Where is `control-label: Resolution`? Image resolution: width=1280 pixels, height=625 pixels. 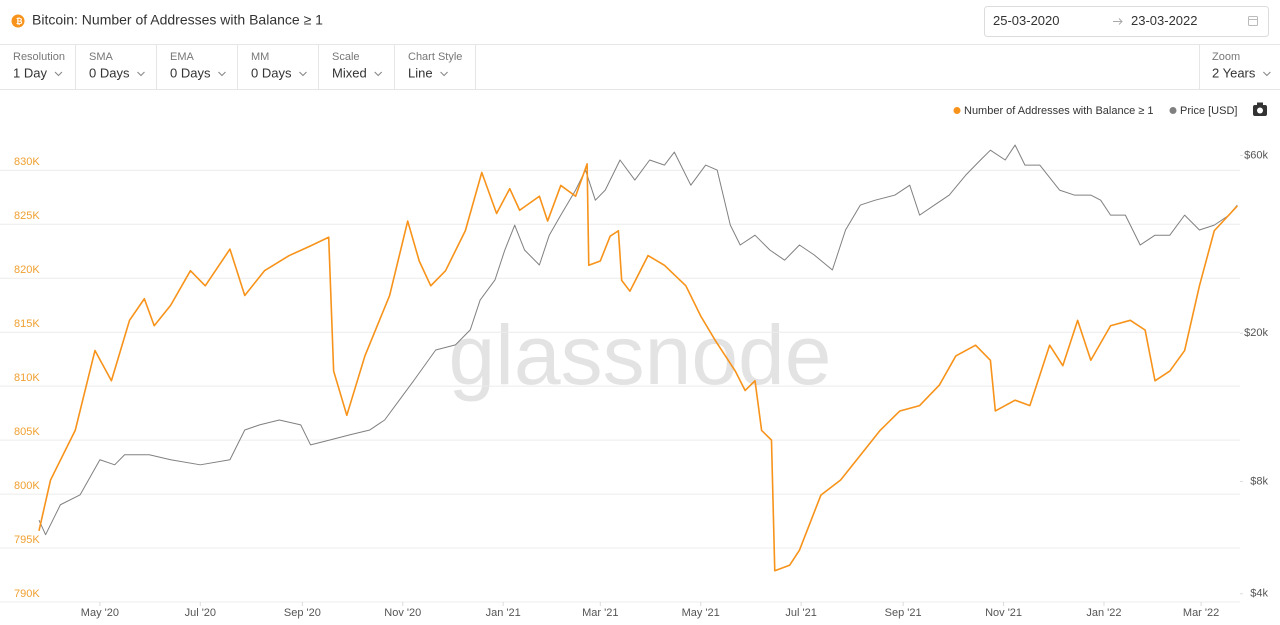
control-label: Resolution is located at coordinates (39, 57).